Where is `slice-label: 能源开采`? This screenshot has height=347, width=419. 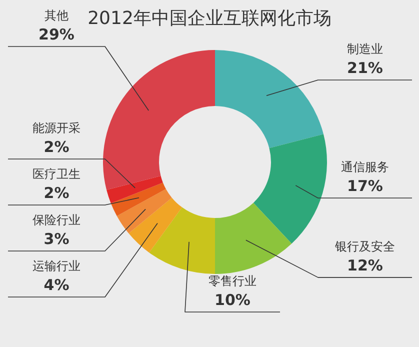 slice-label: 能源开采 is located at coordinates (56, 128).